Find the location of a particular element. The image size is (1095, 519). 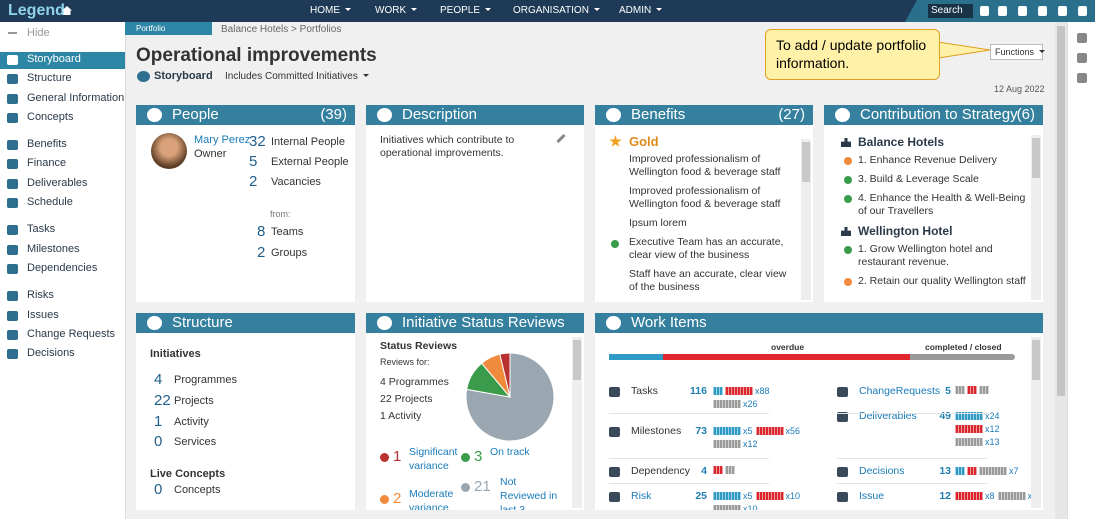

edit-icon is located at coordinates (561, 138).